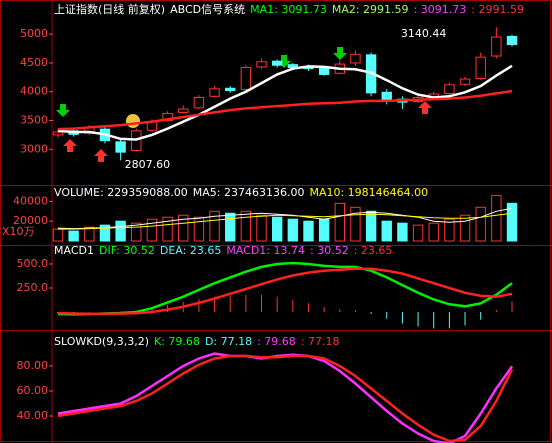 The height and width of the screenshot is (443, 552). Describe the element at coordinates (33, 365) in the screenshot. I see `y-tick-label: 80.00` at that location.